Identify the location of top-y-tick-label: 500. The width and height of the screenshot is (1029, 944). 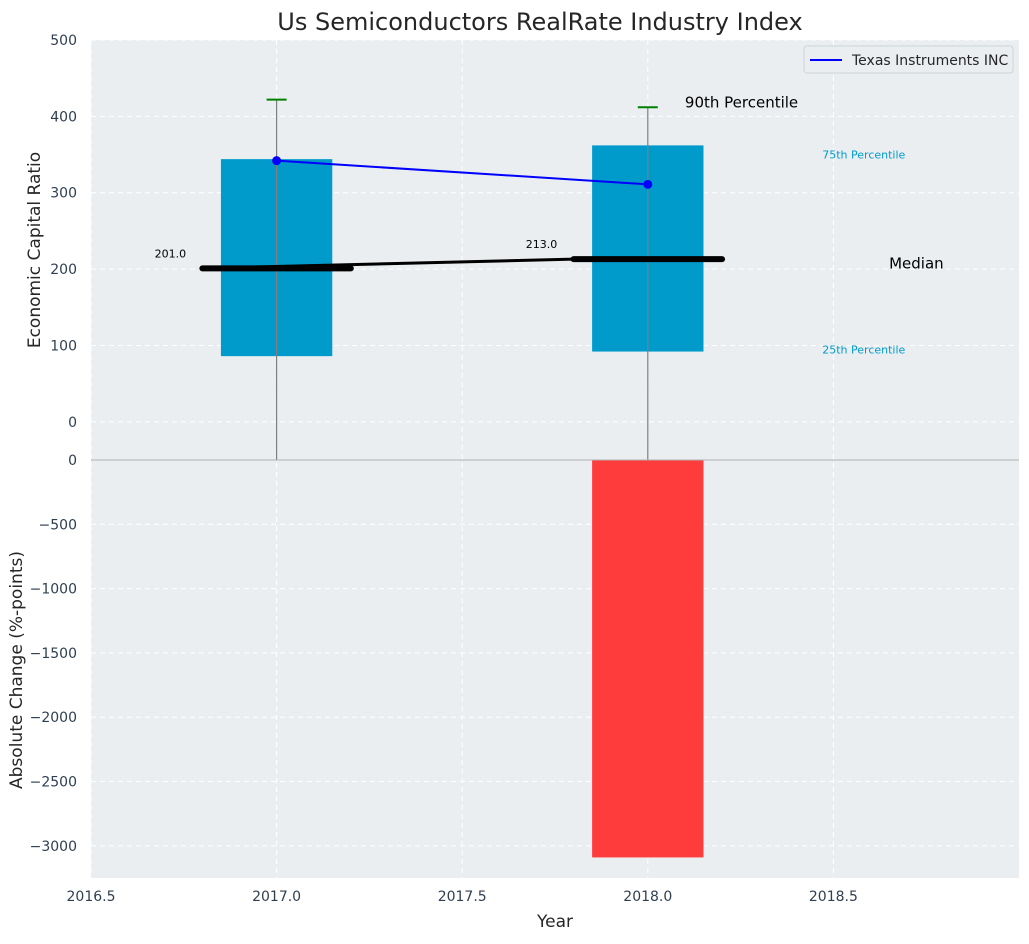
(63, 41).